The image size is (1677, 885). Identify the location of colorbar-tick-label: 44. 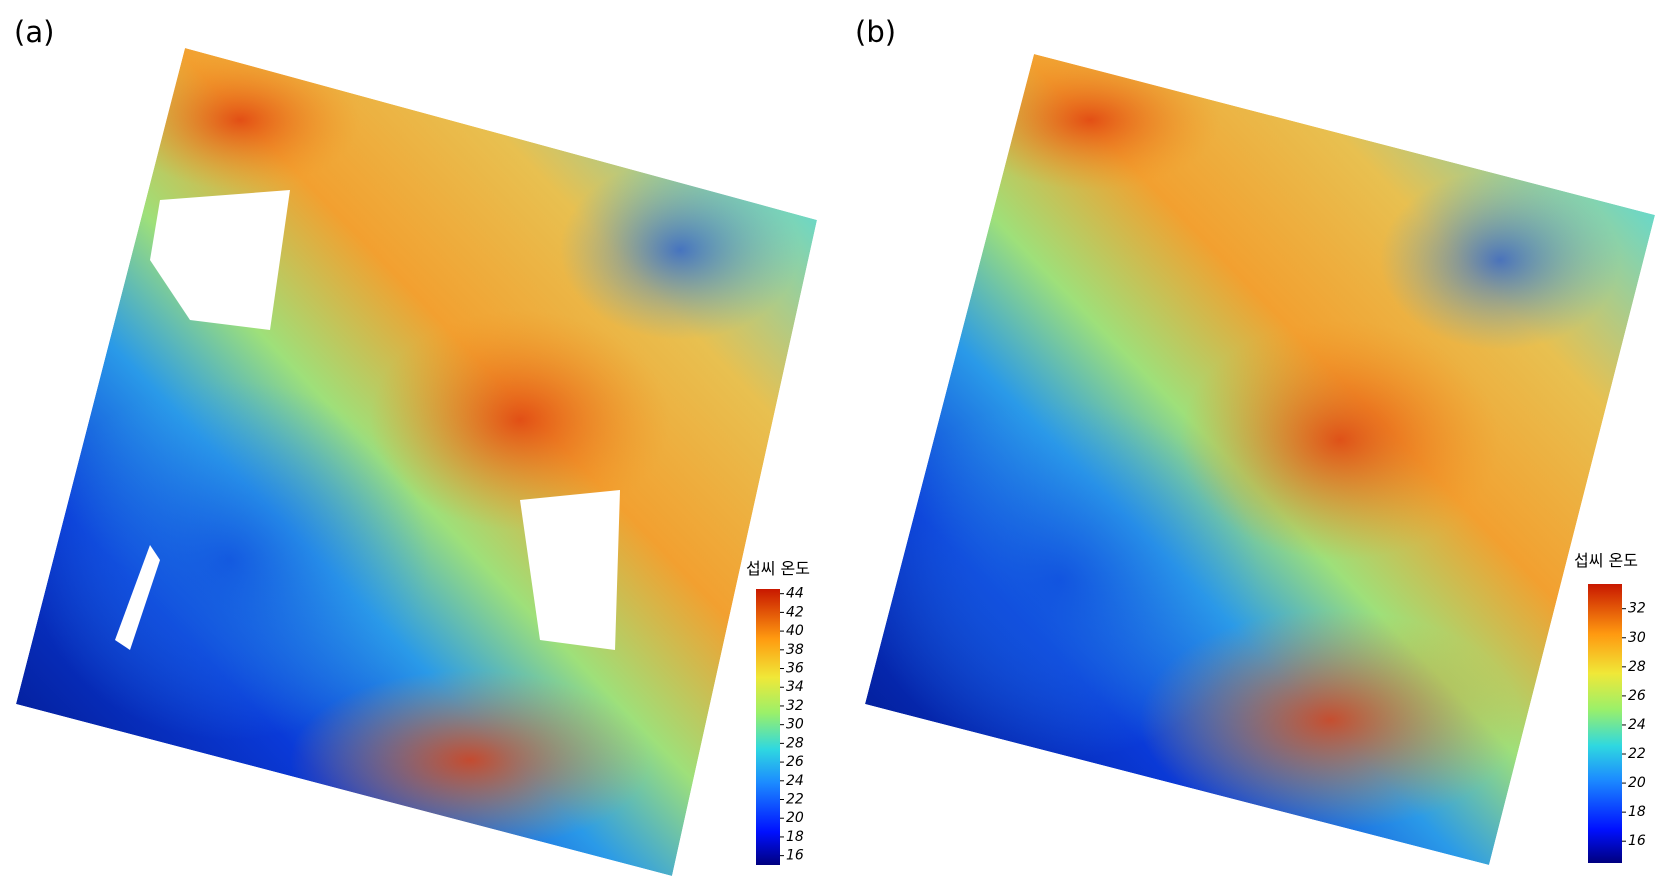
(795, 594).